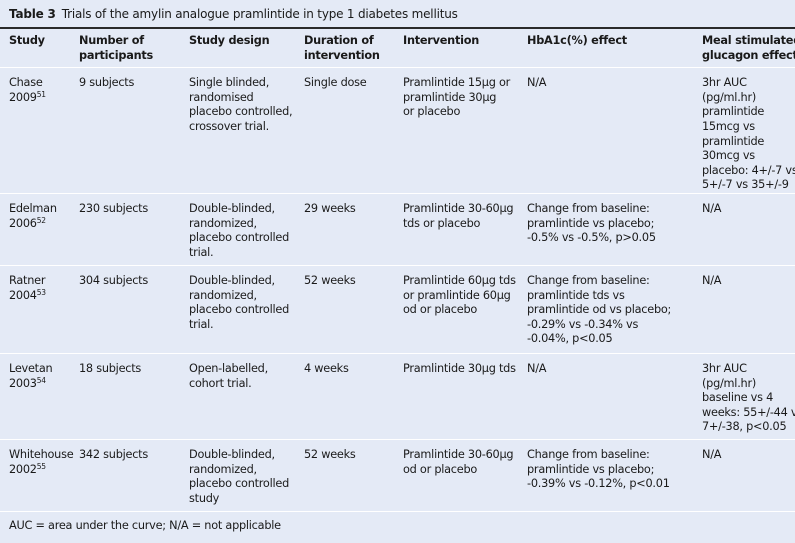 The image size is (795, 543). I want to click on header-participants: Number of participants, so click(125, 49).